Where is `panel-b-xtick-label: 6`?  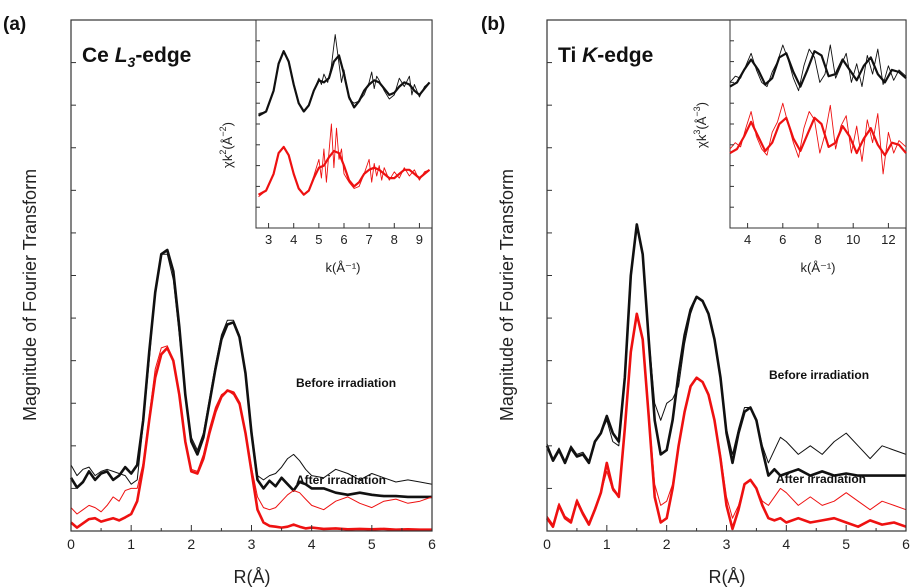
panel-b-xtick-label: 6 is located at coordinates (906, 544).